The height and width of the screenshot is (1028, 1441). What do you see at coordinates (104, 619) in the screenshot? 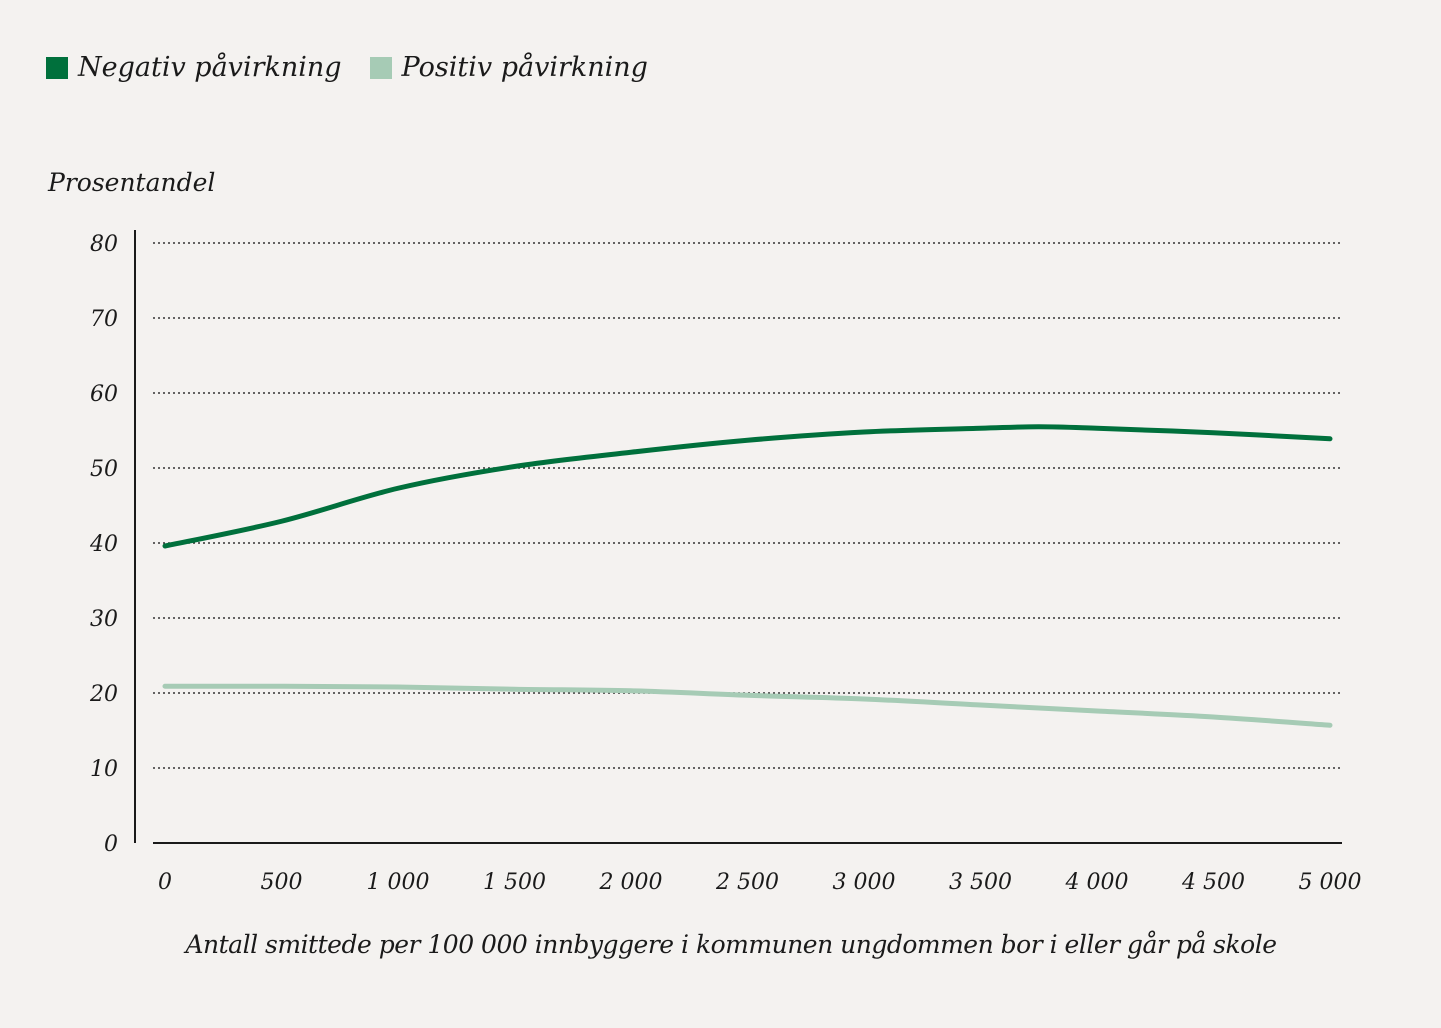
I see `y-tick-label: 30` at bounding box center [104, 619].